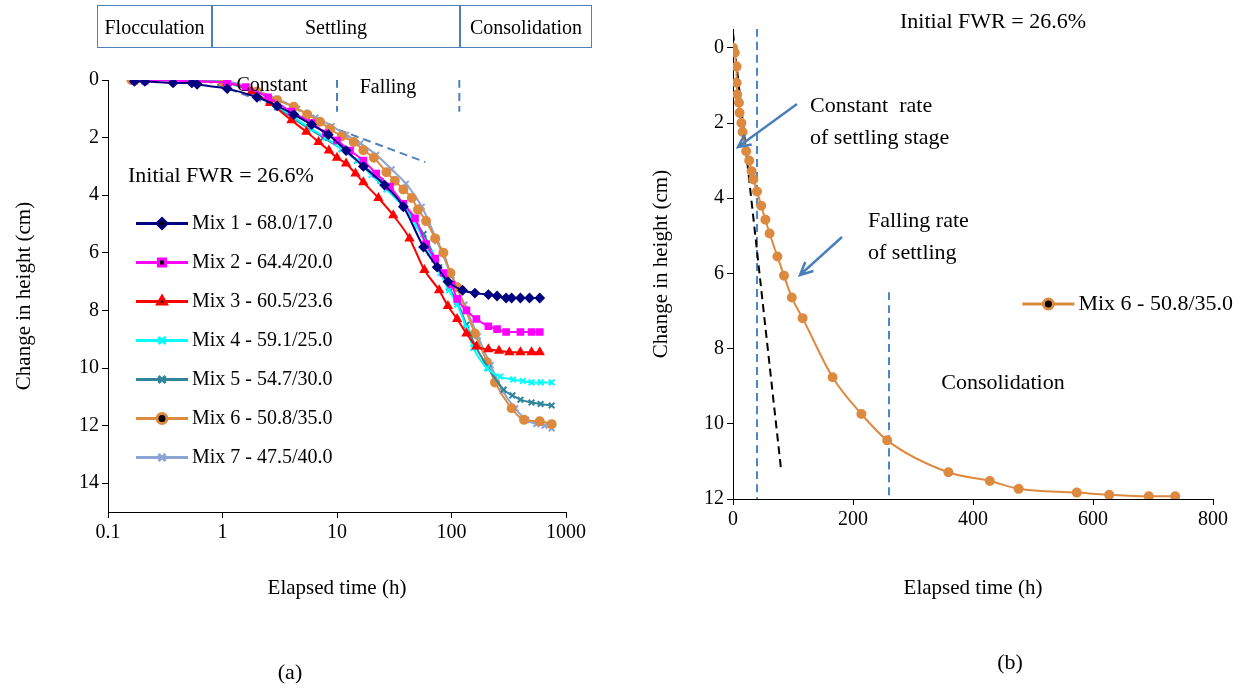 This screenshot has height=696, width=1247. I want to click on y-tick-label: 14, so click(89, 481).